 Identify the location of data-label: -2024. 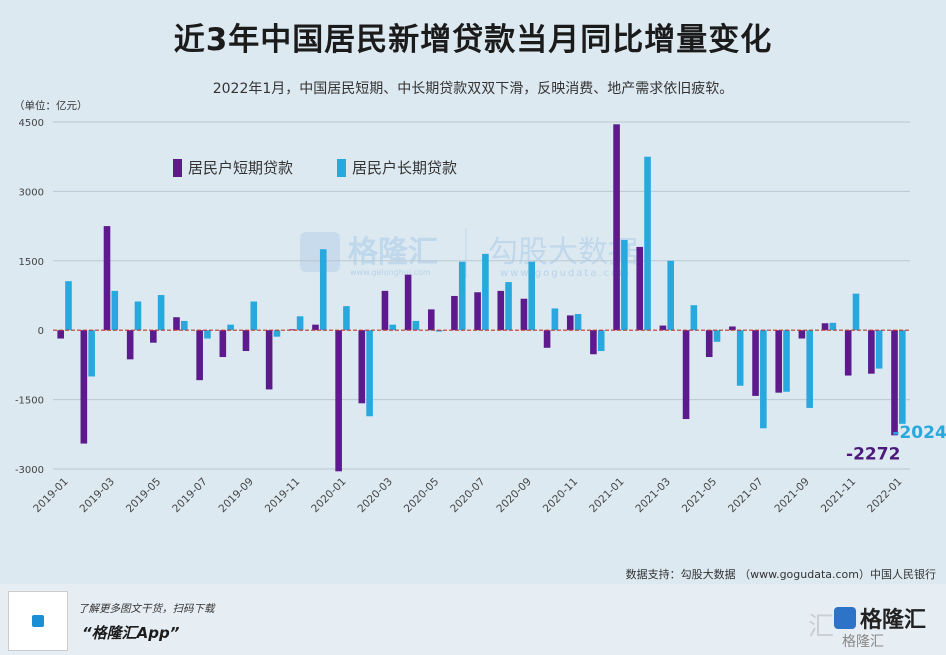
(919, 433).